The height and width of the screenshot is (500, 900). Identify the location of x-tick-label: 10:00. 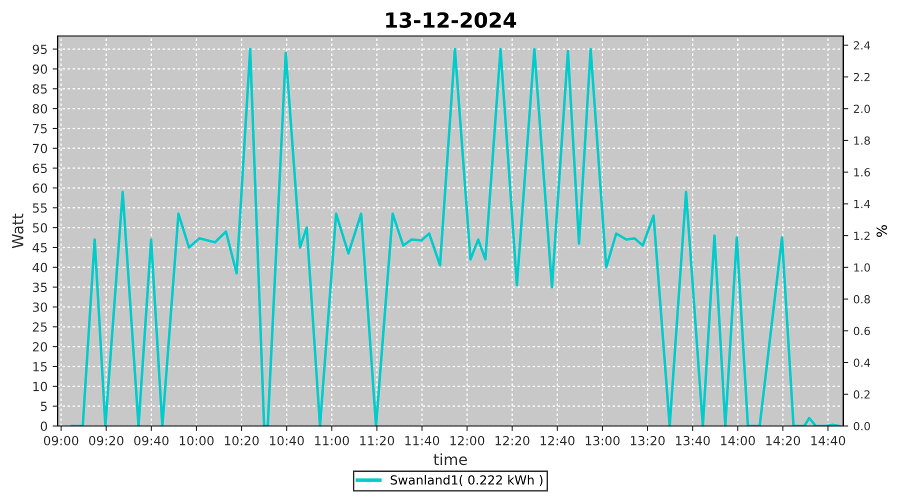
(197, 441).